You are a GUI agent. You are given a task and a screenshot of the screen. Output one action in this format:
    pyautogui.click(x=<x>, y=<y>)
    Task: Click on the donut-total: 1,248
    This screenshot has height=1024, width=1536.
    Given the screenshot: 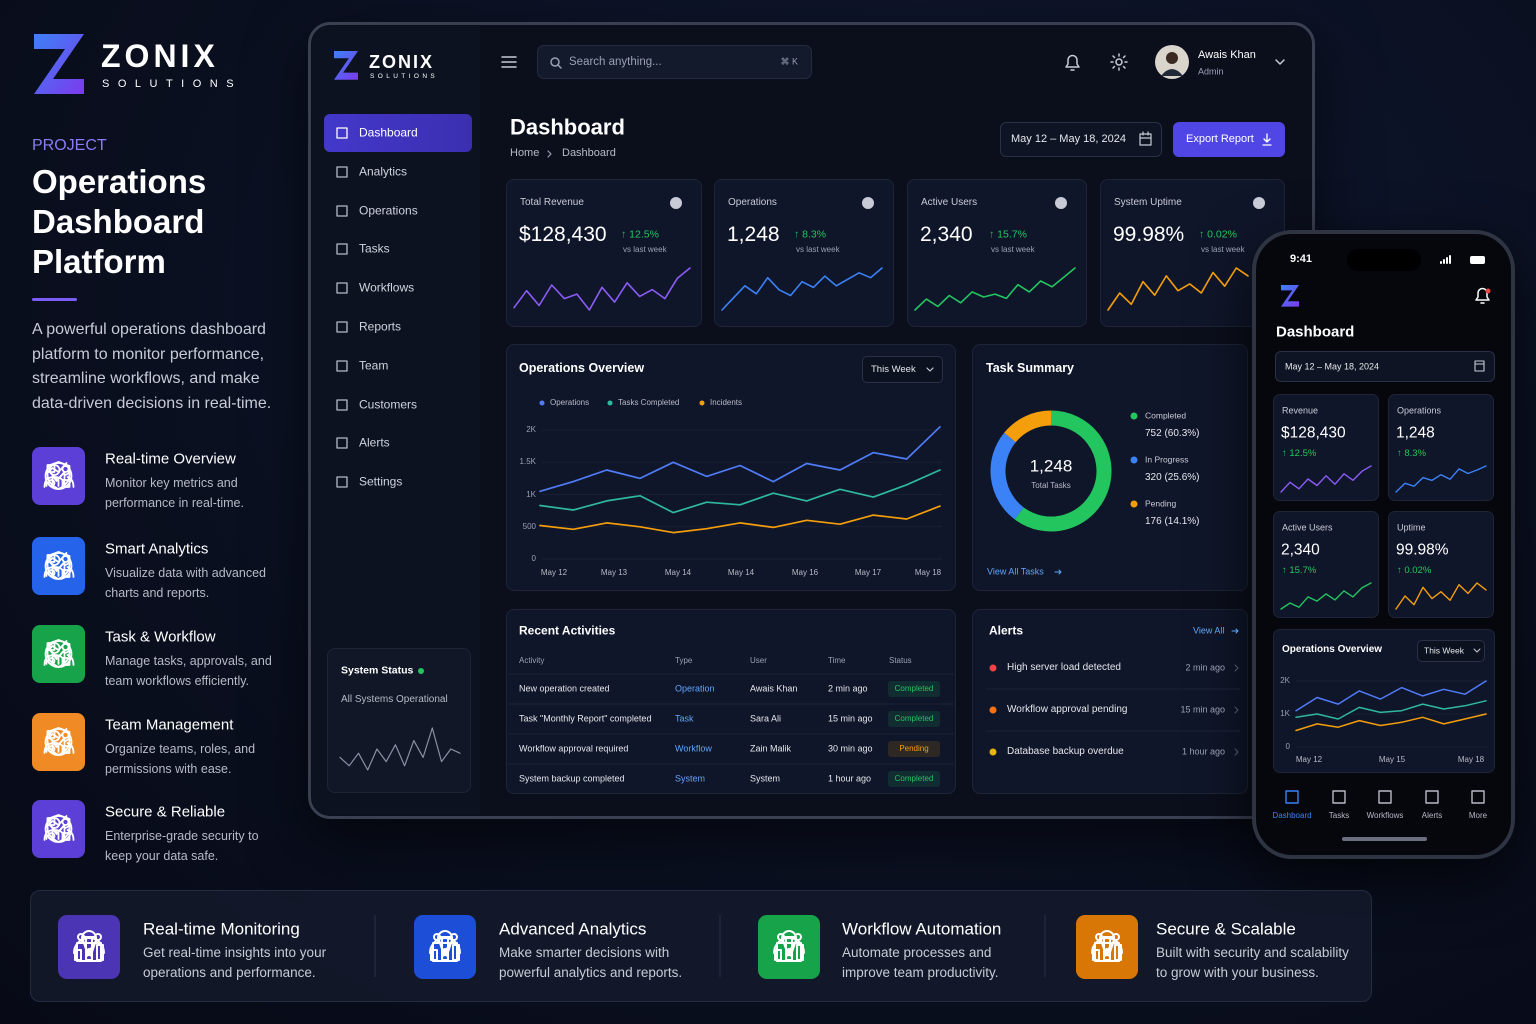 What is the action you would take?
    pyautogui.click(x=1051, y=466)
    